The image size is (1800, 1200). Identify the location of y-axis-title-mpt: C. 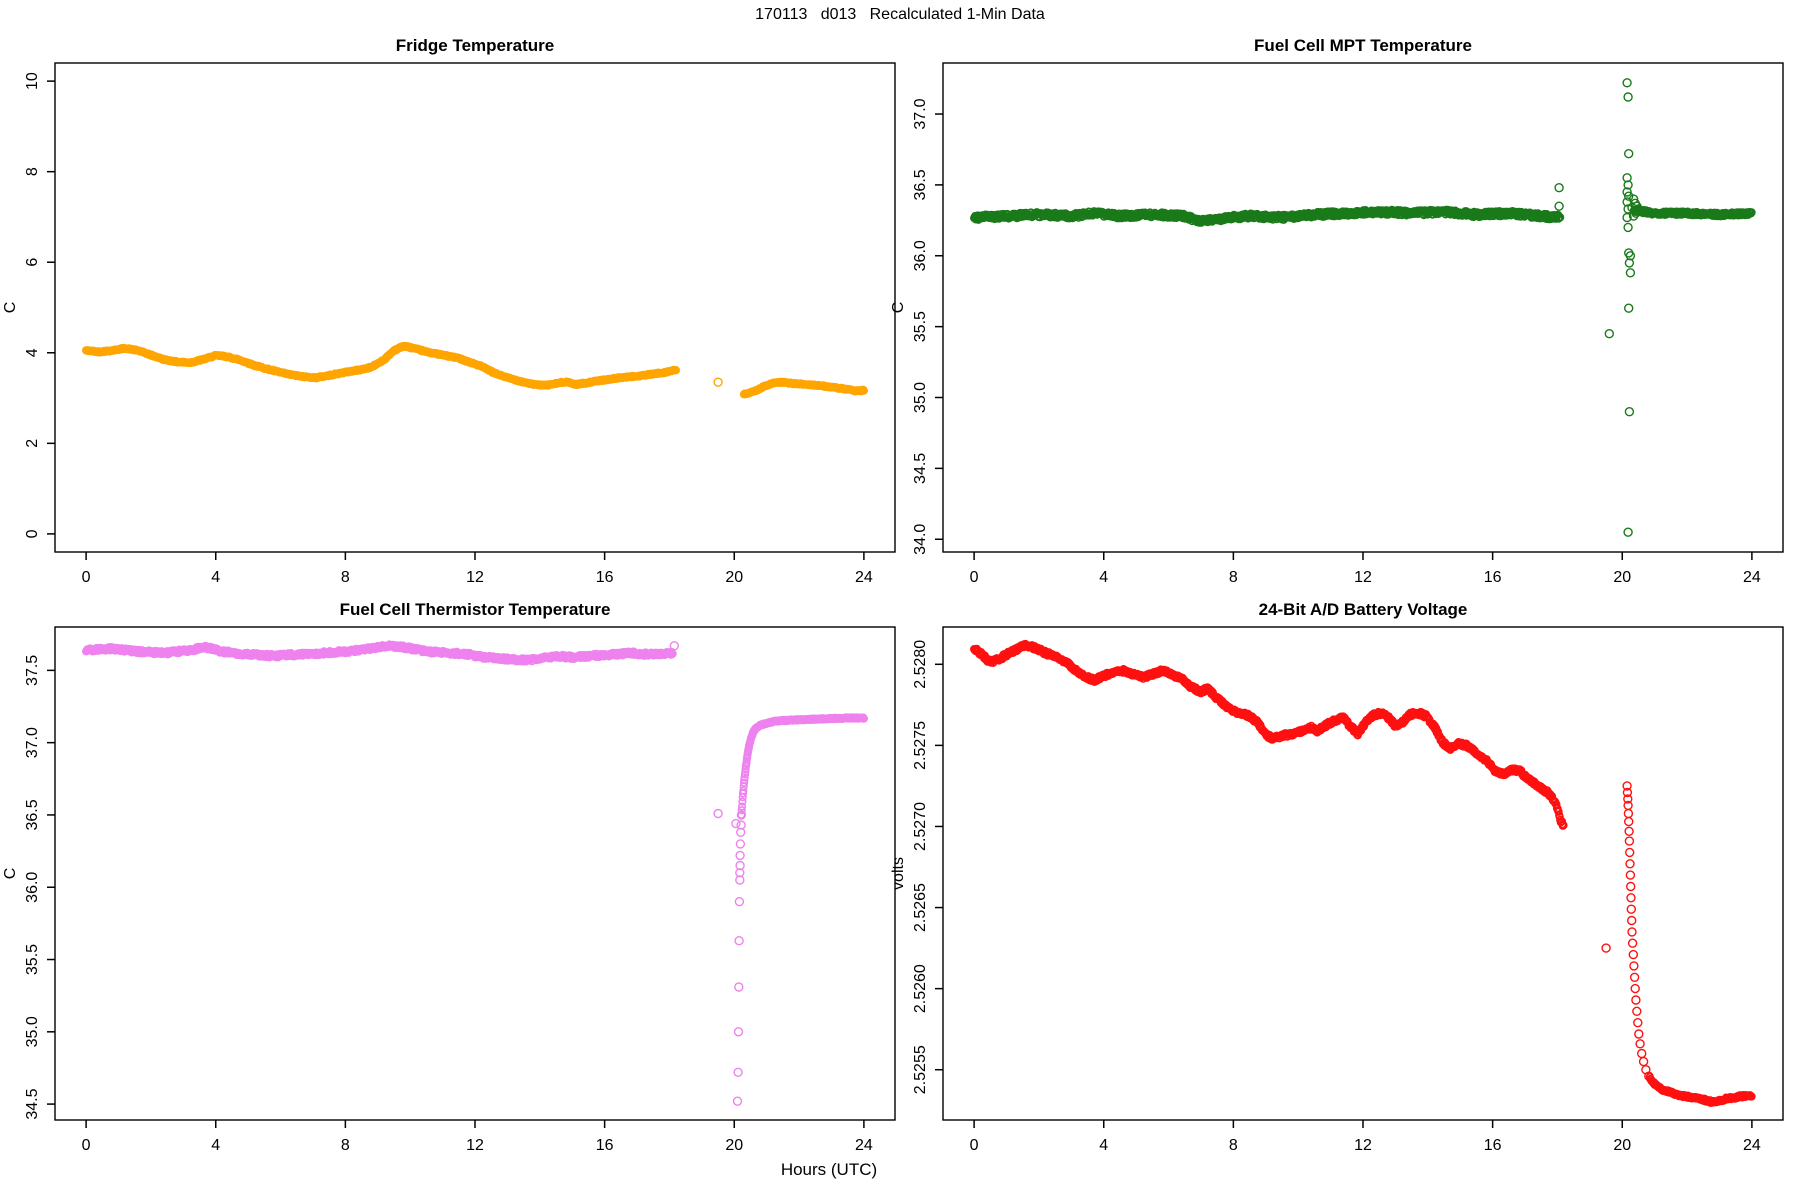
(898, 308).